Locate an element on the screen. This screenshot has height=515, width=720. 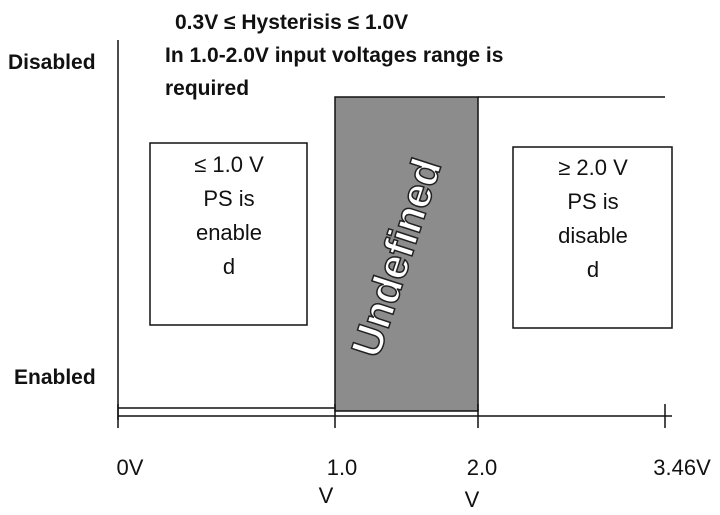
x-label: 2.0 is located at coordinates (482, 467).